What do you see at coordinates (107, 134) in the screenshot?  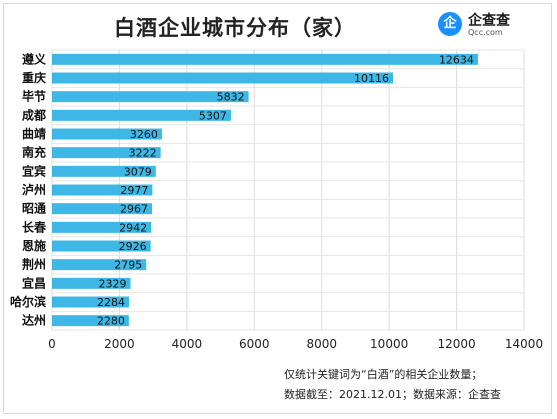 I see `bar-曲靖` at bounding box center [107, 134].